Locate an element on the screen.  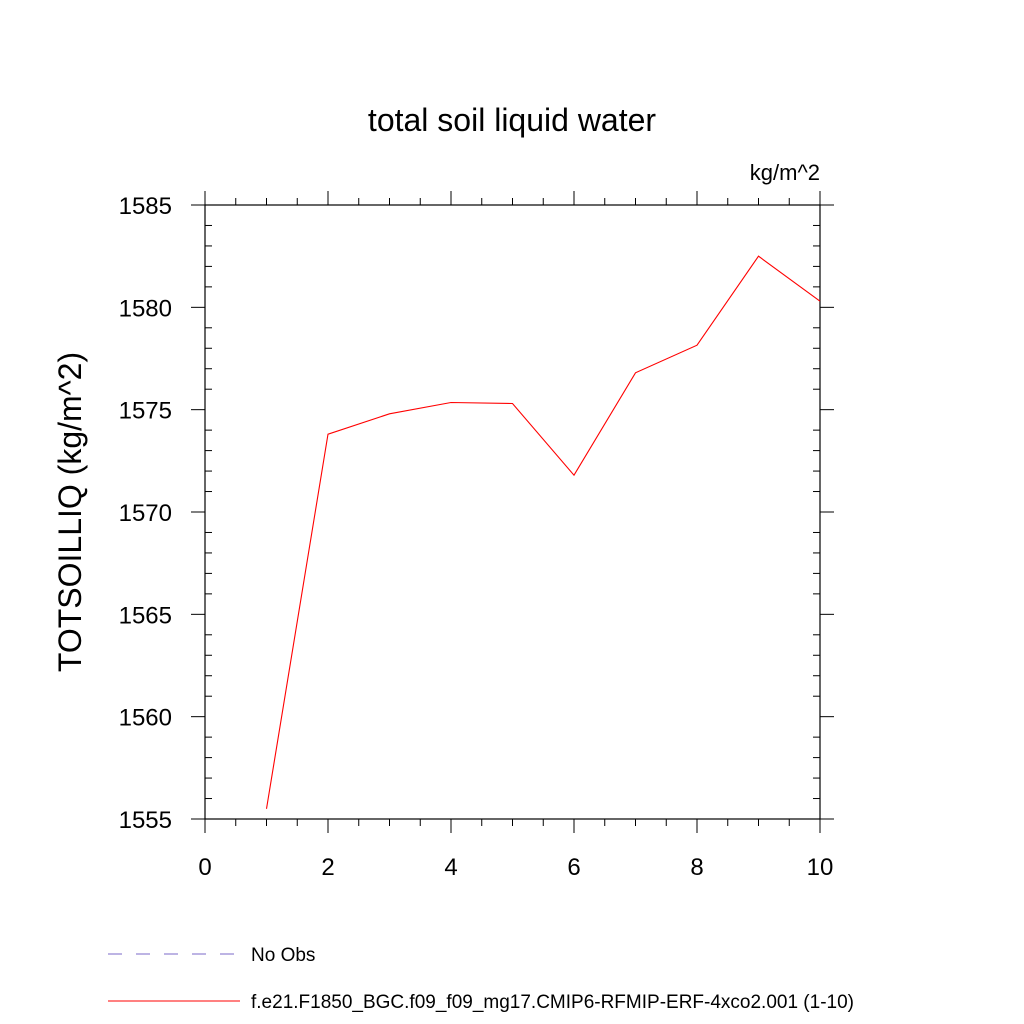
y-axis-label: TOTSOILLIQ (kg/m^2) is located at coordinates (70, 512).